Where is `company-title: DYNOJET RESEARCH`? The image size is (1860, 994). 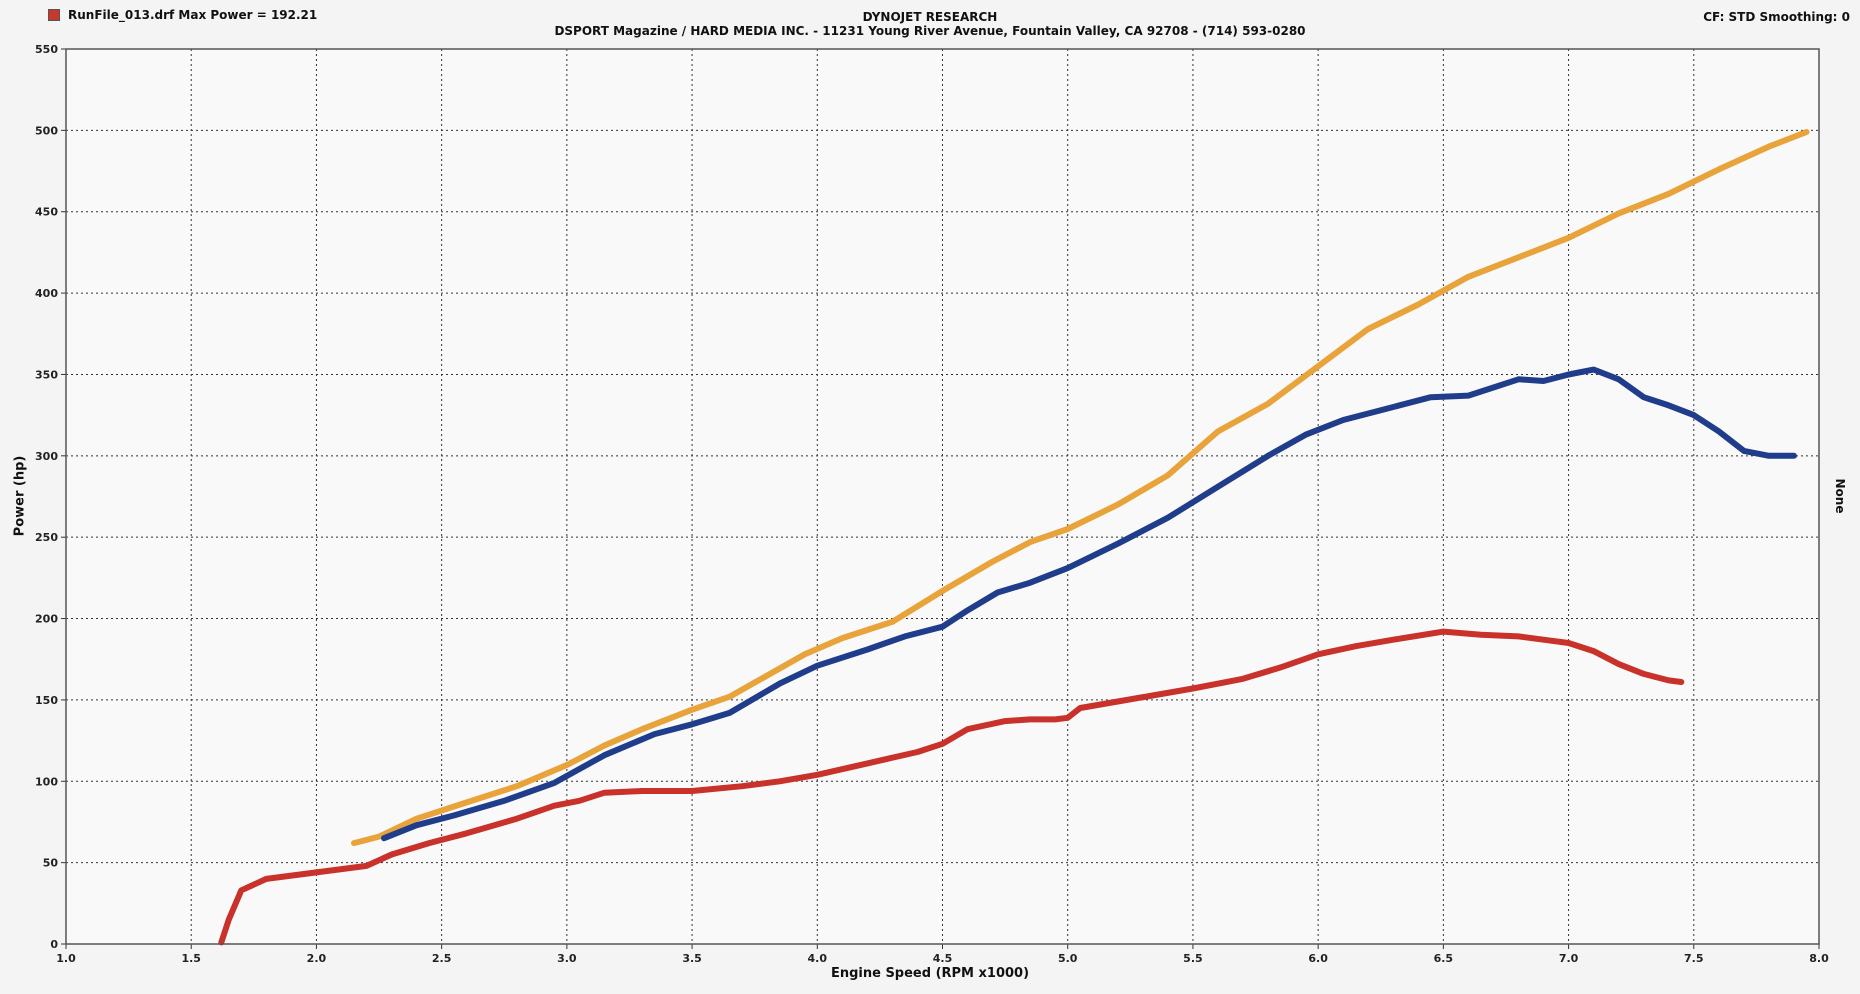
company-title: DYNOJET RESEARCH is located at coordinates (930, 17).